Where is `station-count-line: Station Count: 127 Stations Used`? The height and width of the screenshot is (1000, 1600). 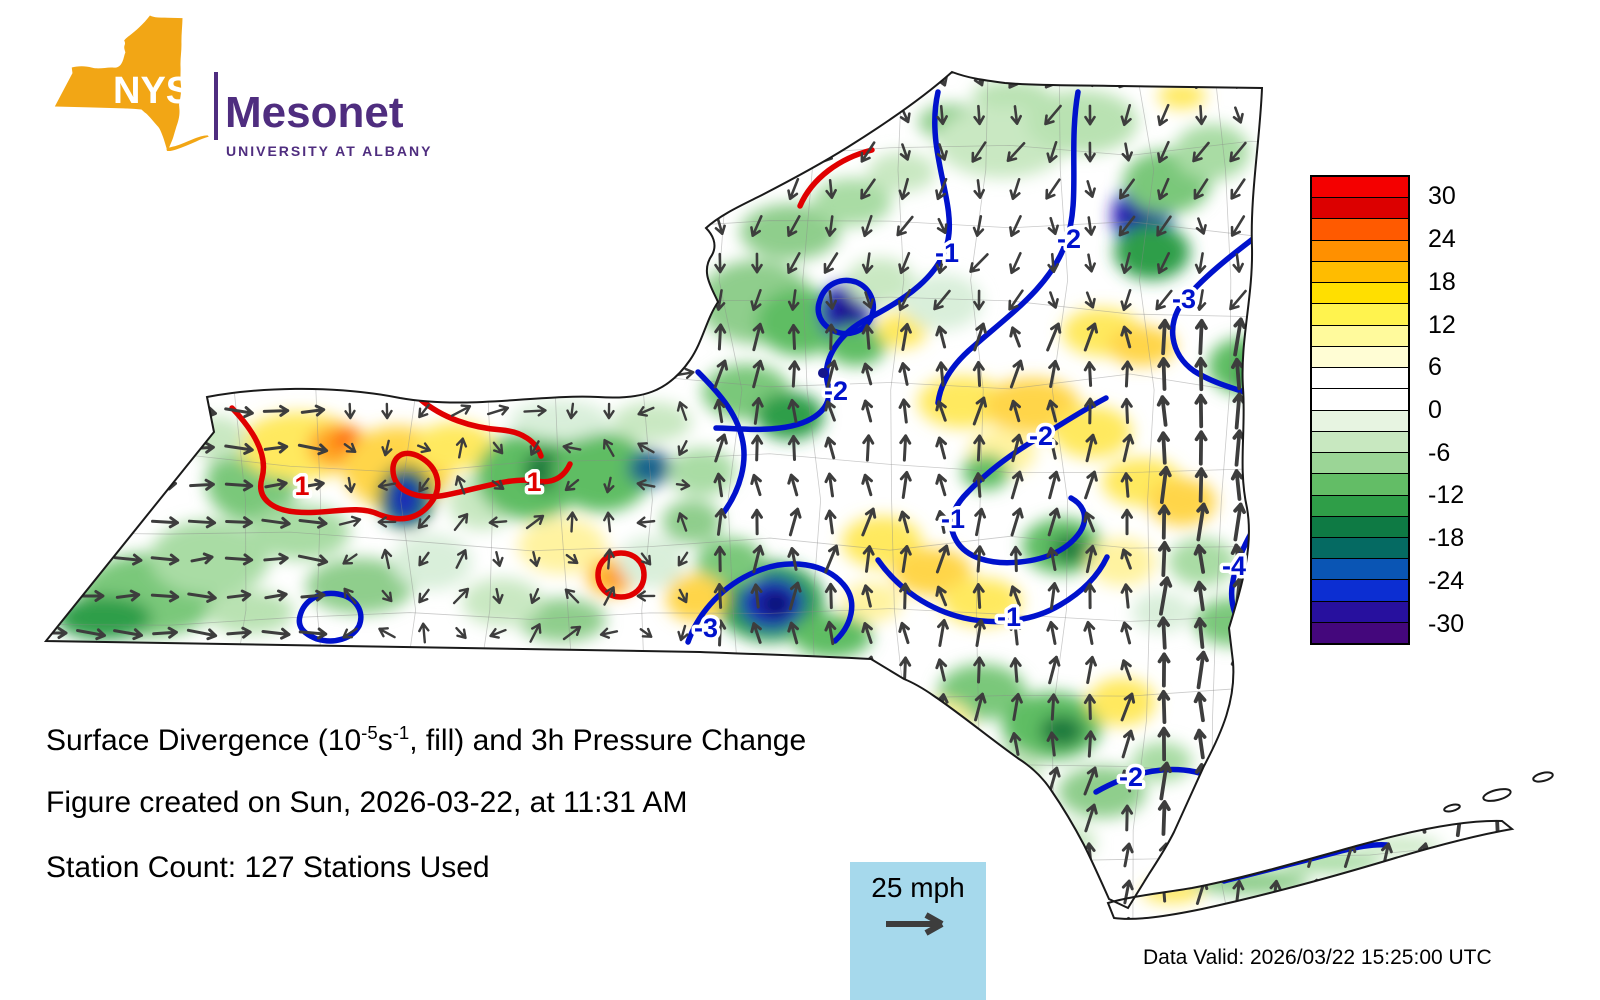
station-count-line: Station Count: 127 Stations Used is located at coordinates (268, 867).